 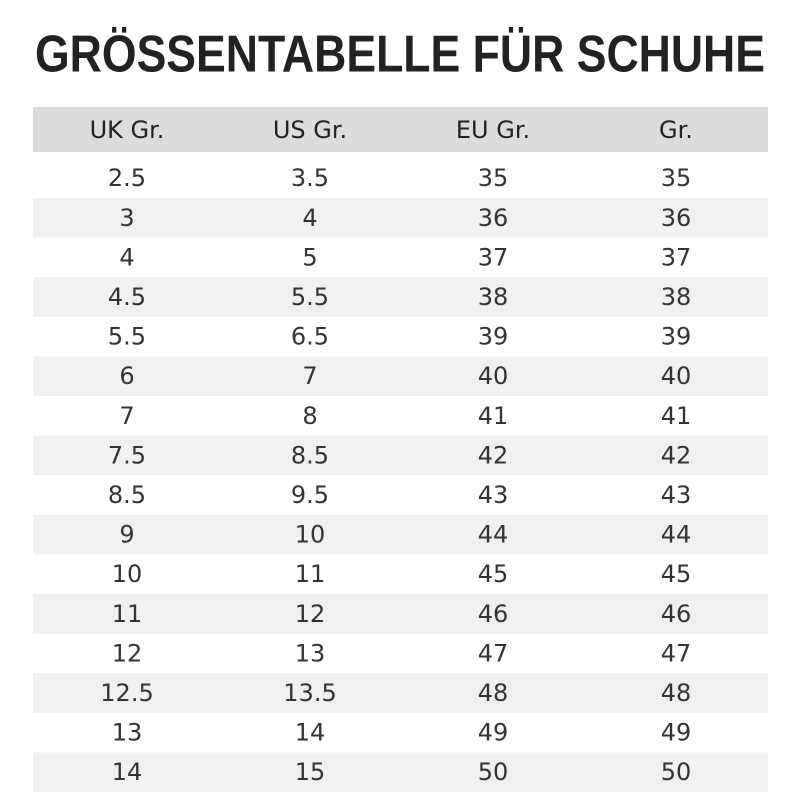 What do you see at coordinates (309, 257) in the screenshot?
I see `cell: 5` at bounding box center [309, 257].